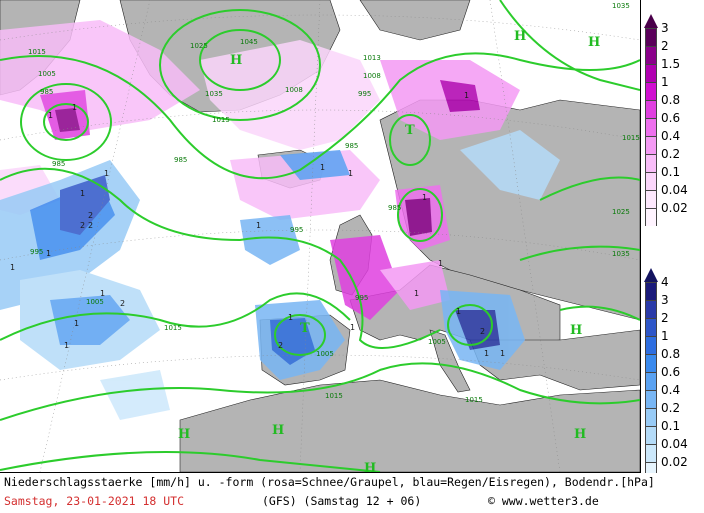 This screenshot has width=704, height=513. What do you see at coordinates (300, 335) in the screenshot?
I see `isobar-low-iberia` at bounding box center [300, 335].